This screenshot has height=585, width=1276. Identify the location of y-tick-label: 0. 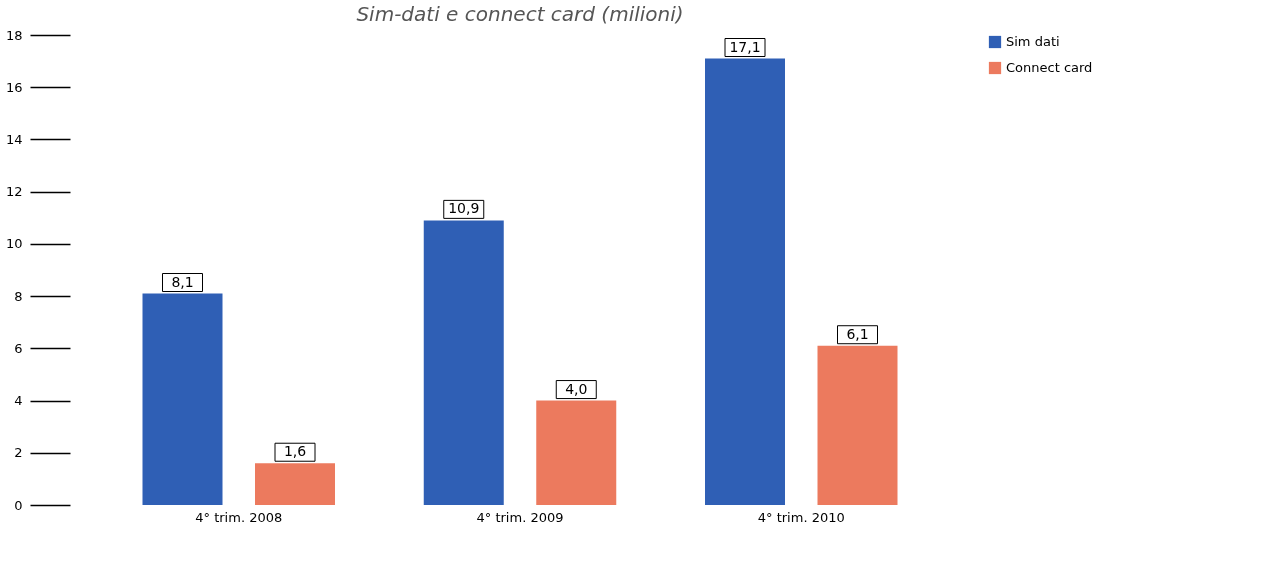
(18, 505).